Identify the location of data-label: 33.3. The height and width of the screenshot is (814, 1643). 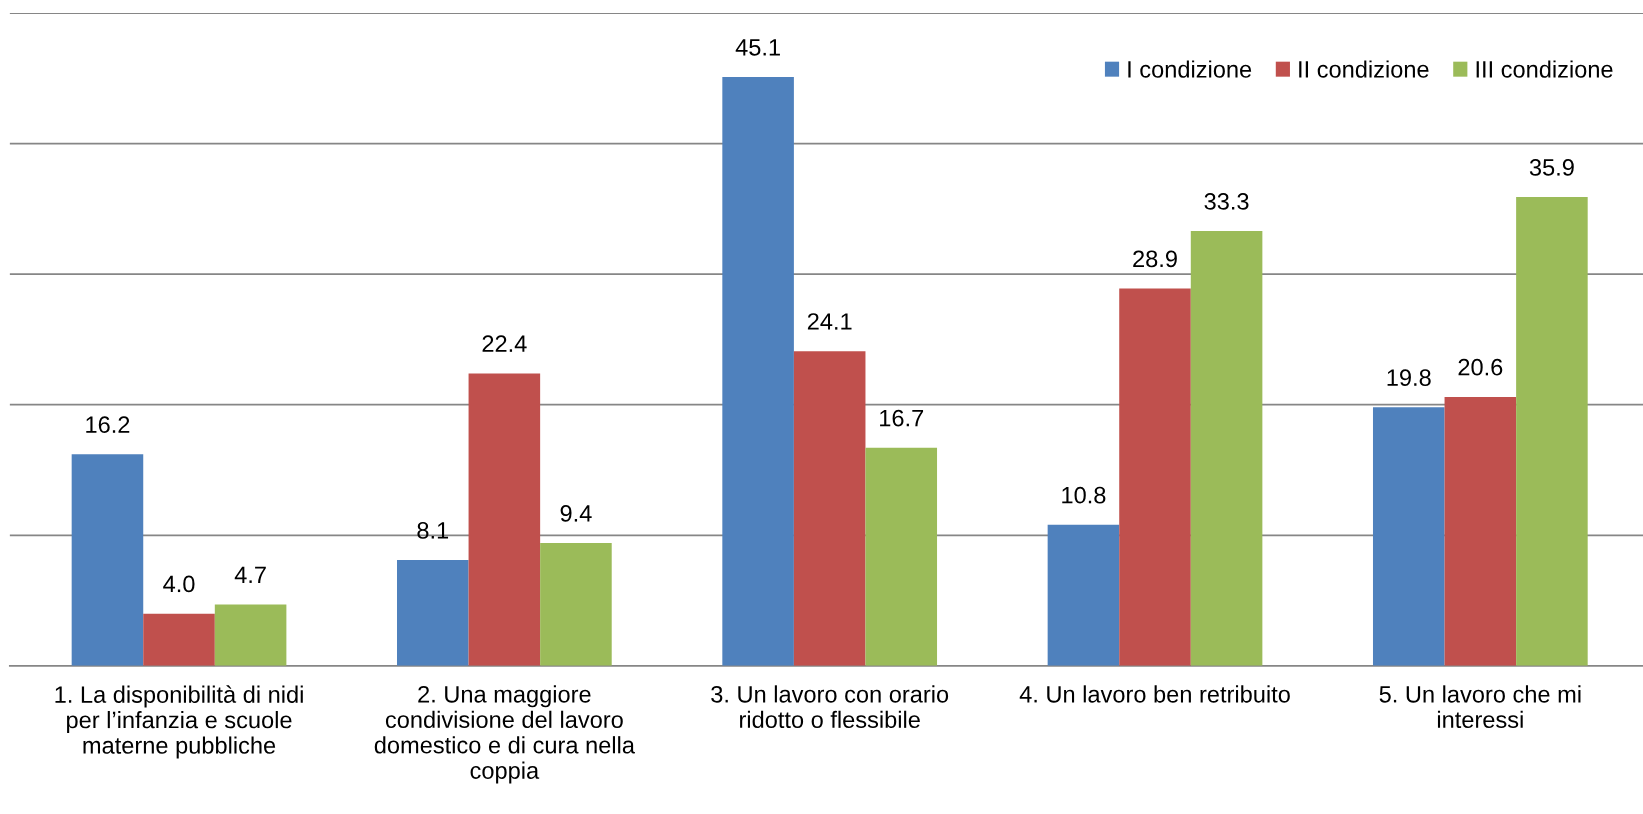
(1226, 201).